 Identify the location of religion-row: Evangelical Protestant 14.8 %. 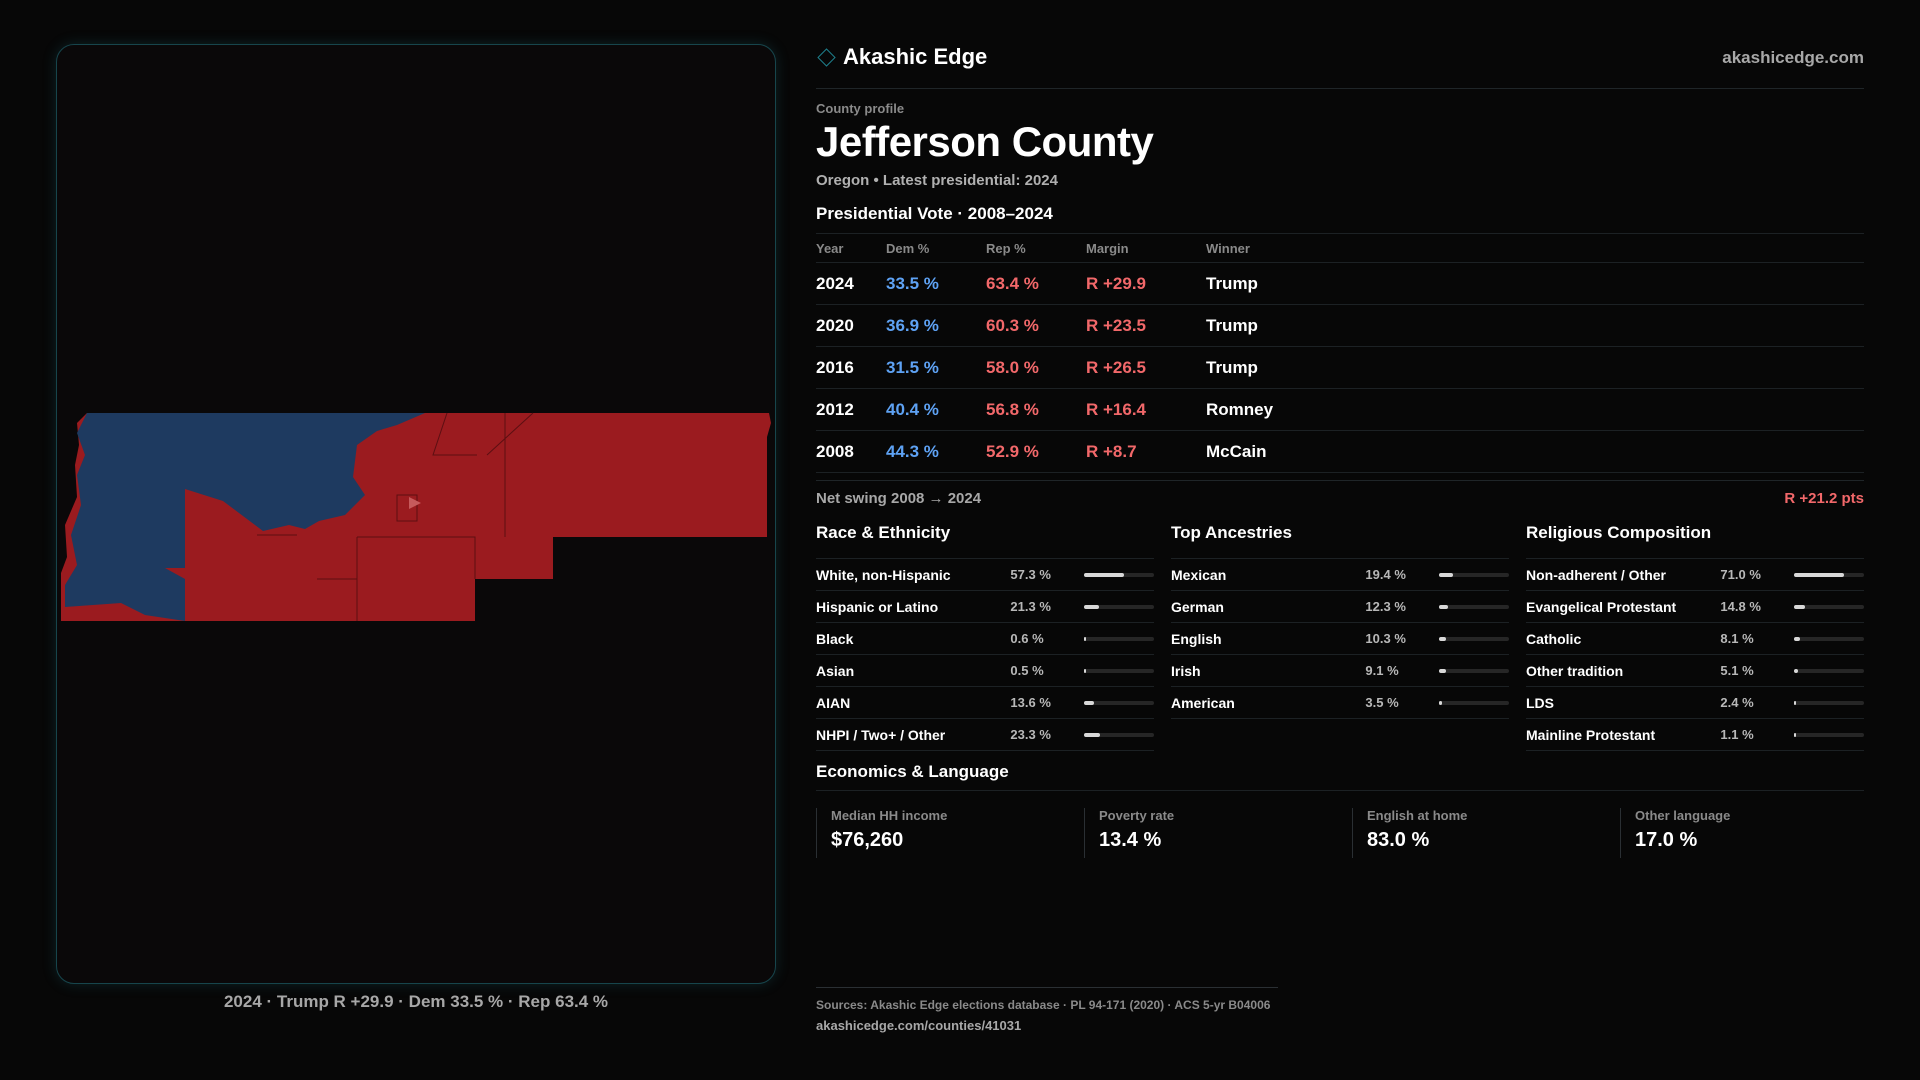
(1695, 607).